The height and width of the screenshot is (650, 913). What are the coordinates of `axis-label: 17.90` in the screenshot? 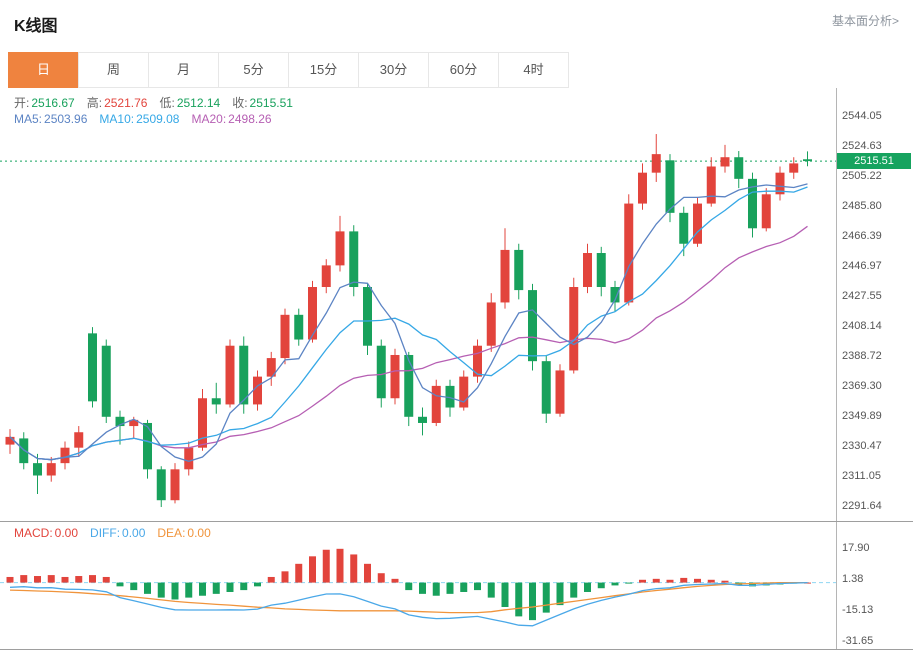 It's located at (856, 548).